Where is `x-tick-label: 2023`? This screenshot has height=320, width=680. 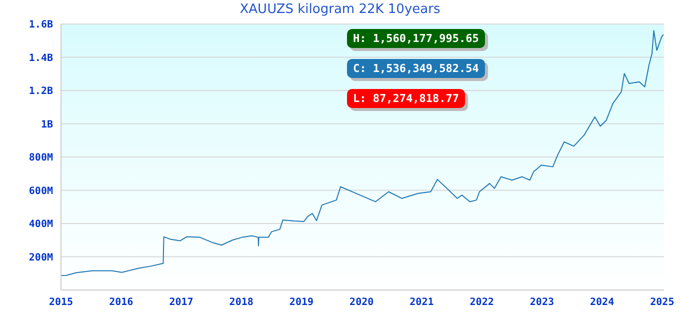
x-tick-label: 2023 is located at coordinates (542, 302).